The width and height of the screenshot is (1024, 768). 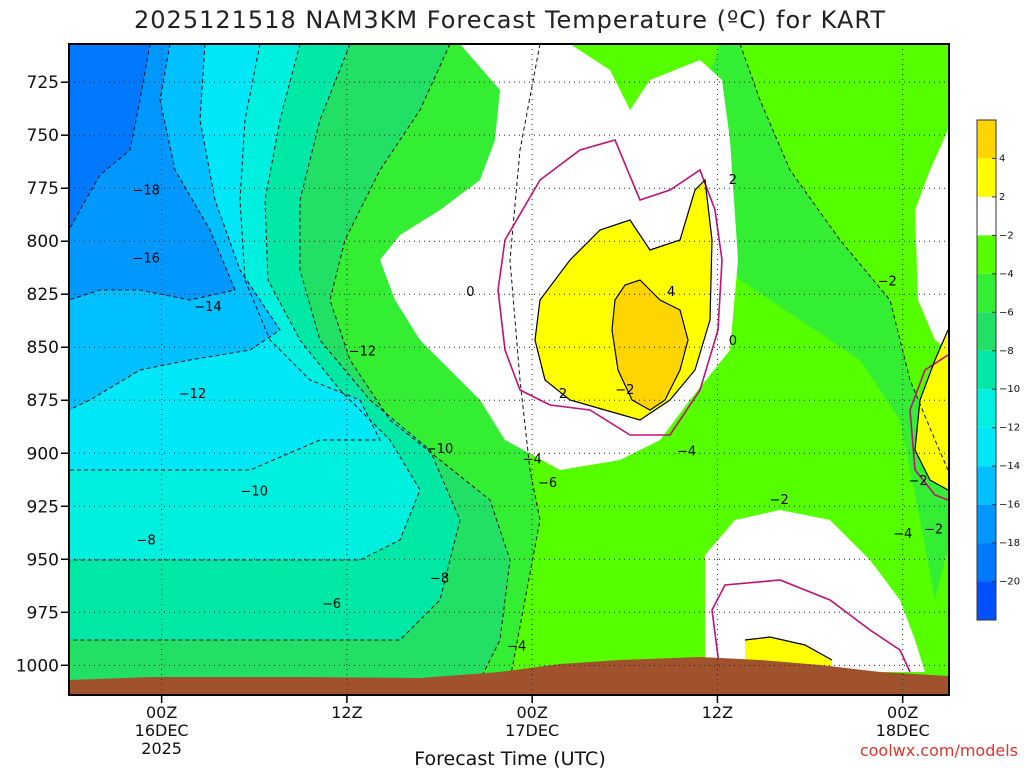 I want to click on band-near-zero-right, so click(x=931, y=240).